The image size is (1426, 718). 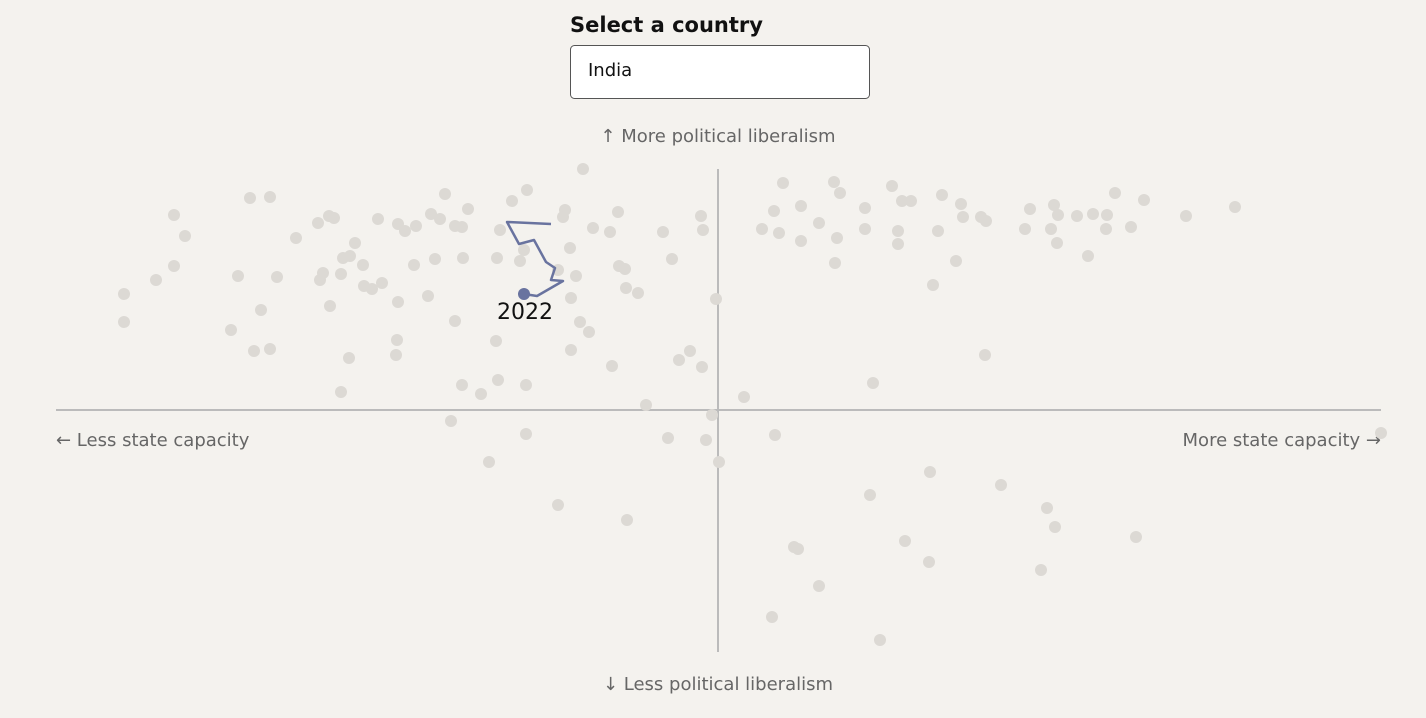 What do you see at coordinates (1282, 440) in the screenshot?
I see `x-axis-label-right: More state capacity →` at bounding box center [1282, 440].